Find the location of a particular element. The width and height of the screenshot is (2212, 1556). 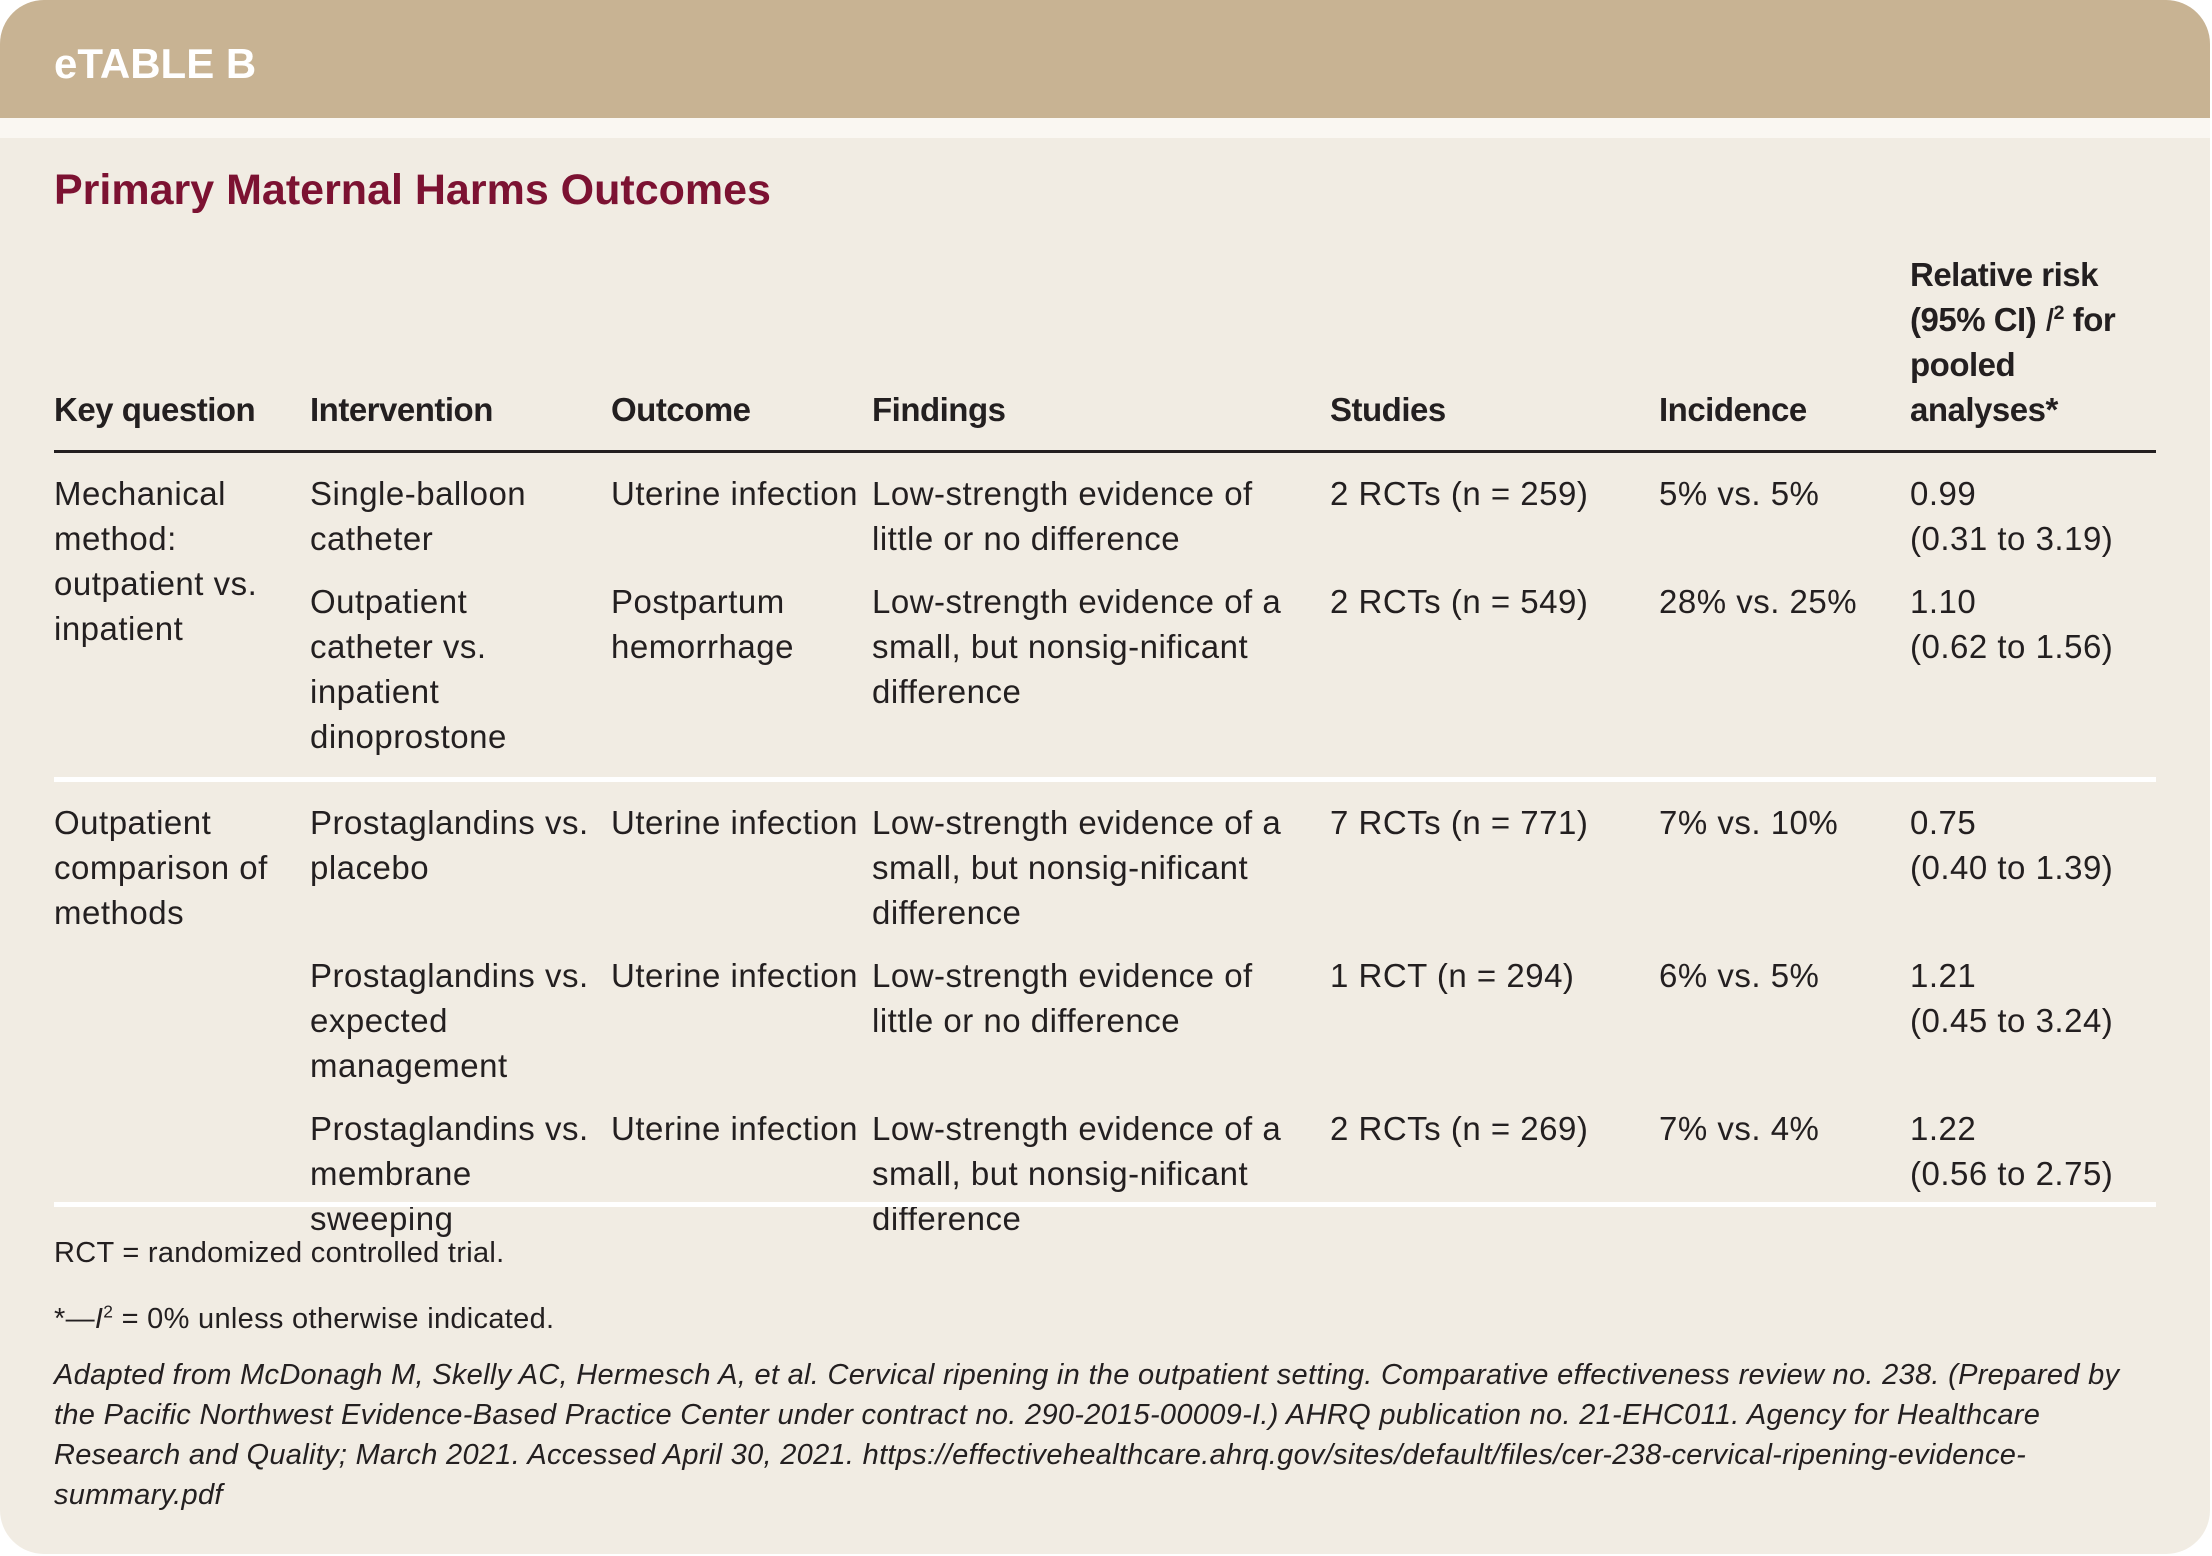

column-header: Incidence is located at coordinates (1784, 352).